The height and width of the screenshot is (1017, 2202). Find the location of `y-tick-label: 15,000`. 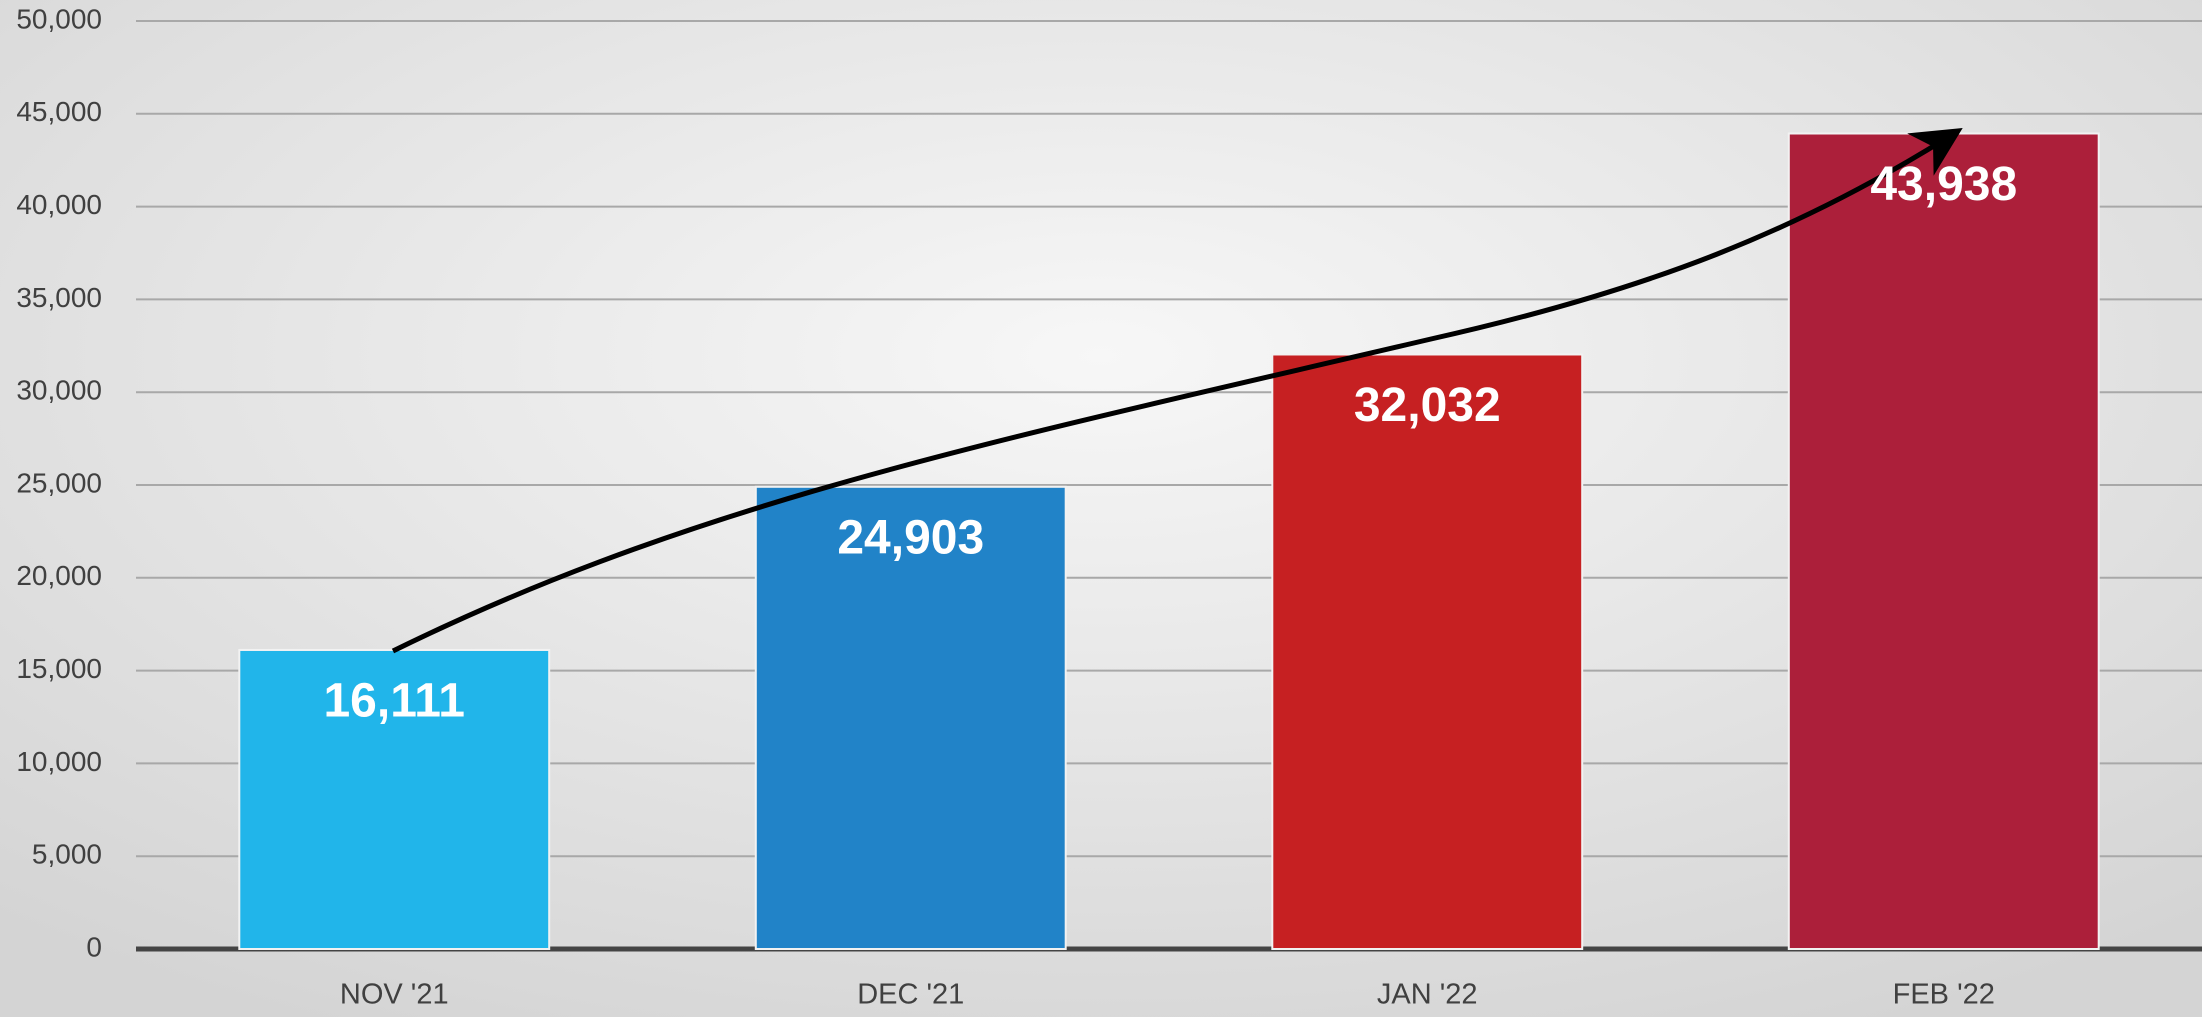

y-tick-label: 15,000 is located at coordinates (59, 668).